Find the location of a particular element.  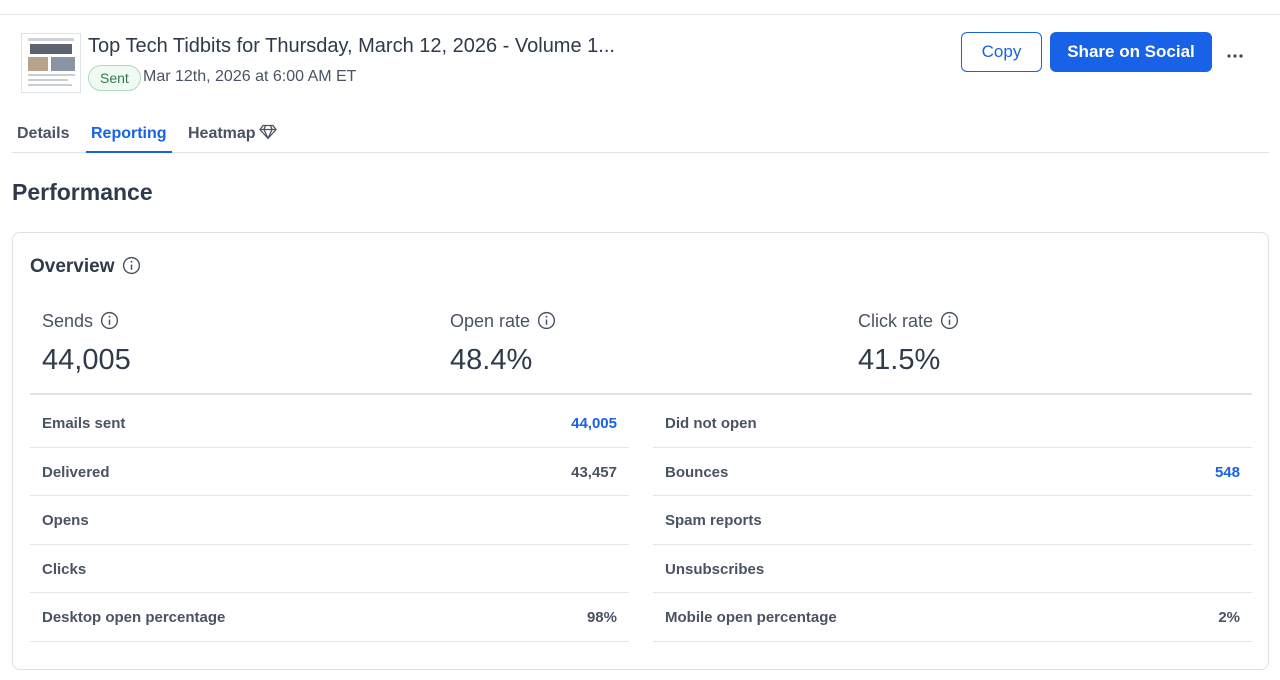

metric-label: Open rate is located at coordinates (503, 321).